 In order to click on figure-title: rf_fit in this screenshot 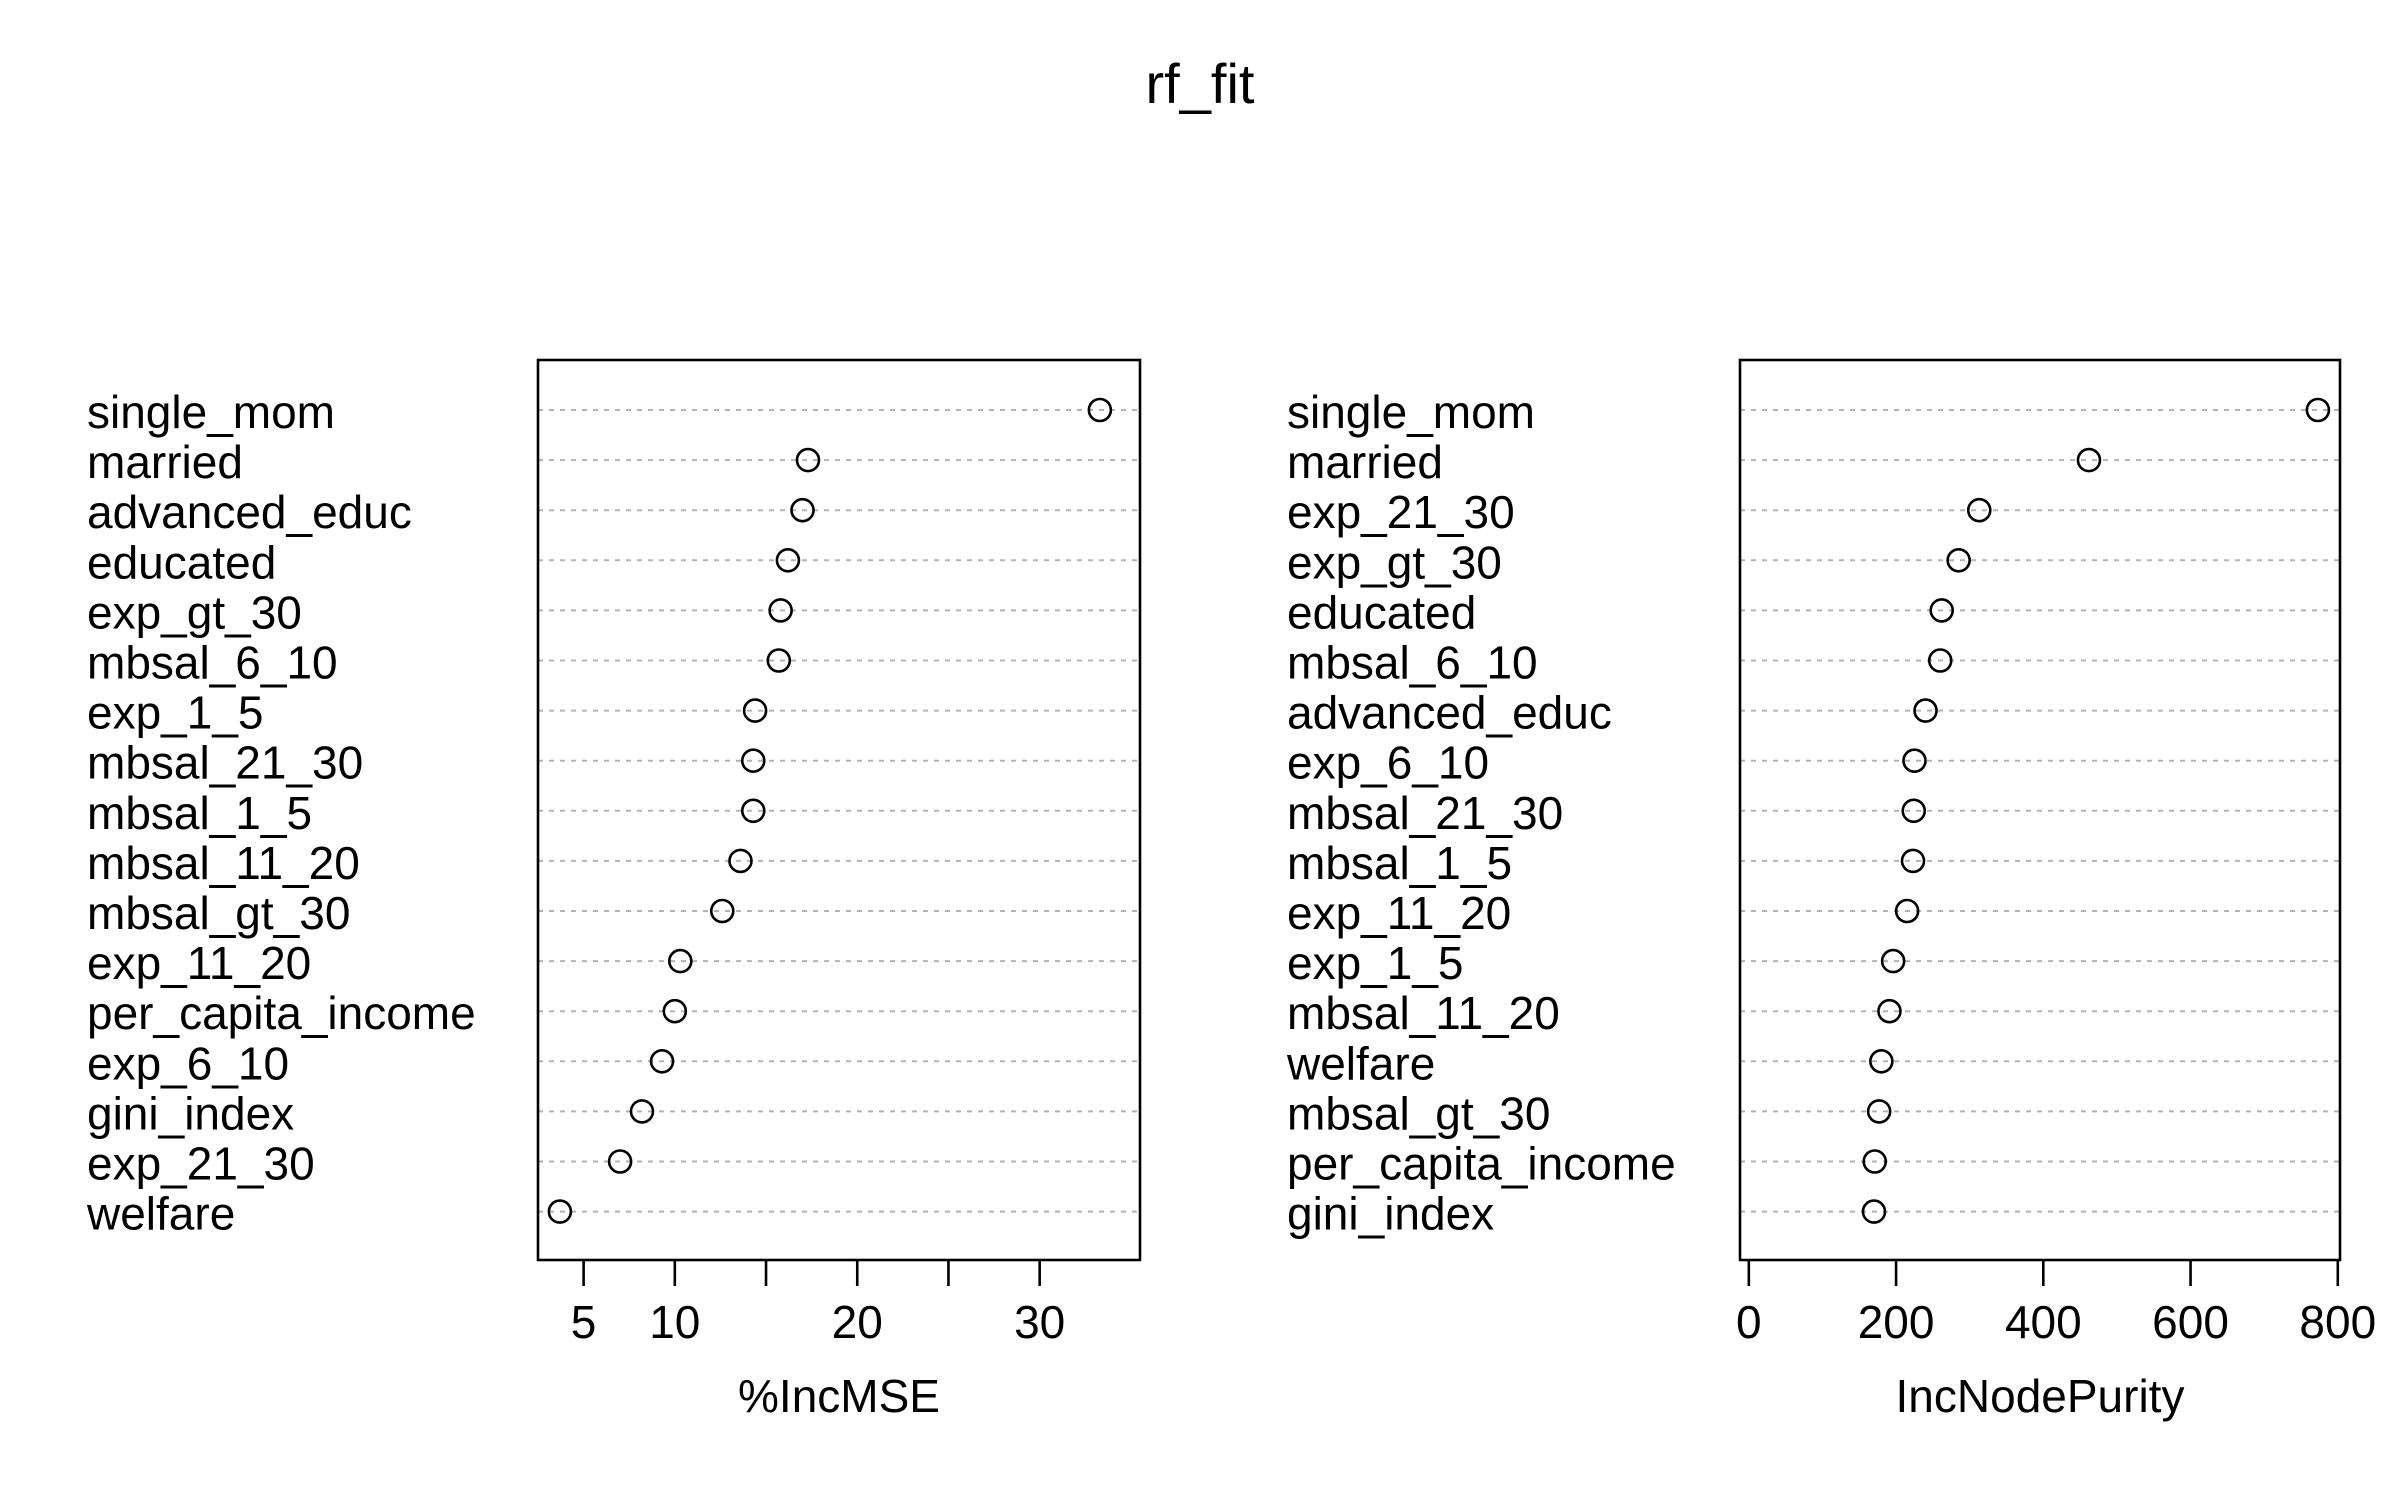, I will do `click(1200, 83)`.